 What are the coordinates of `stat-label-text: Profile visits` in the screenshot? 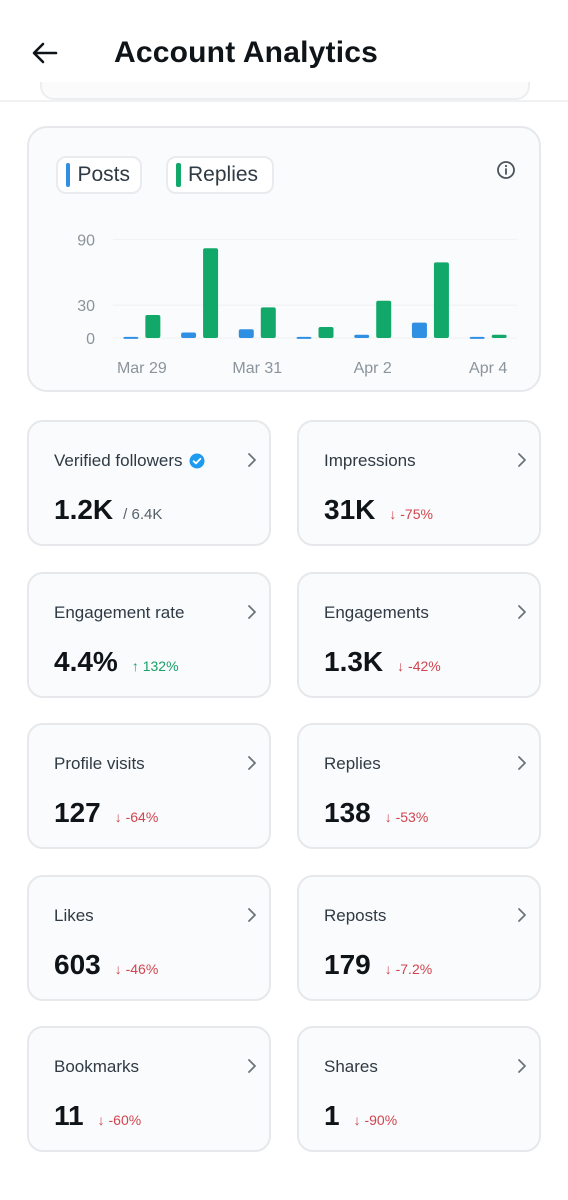 It's located at (99, 763).